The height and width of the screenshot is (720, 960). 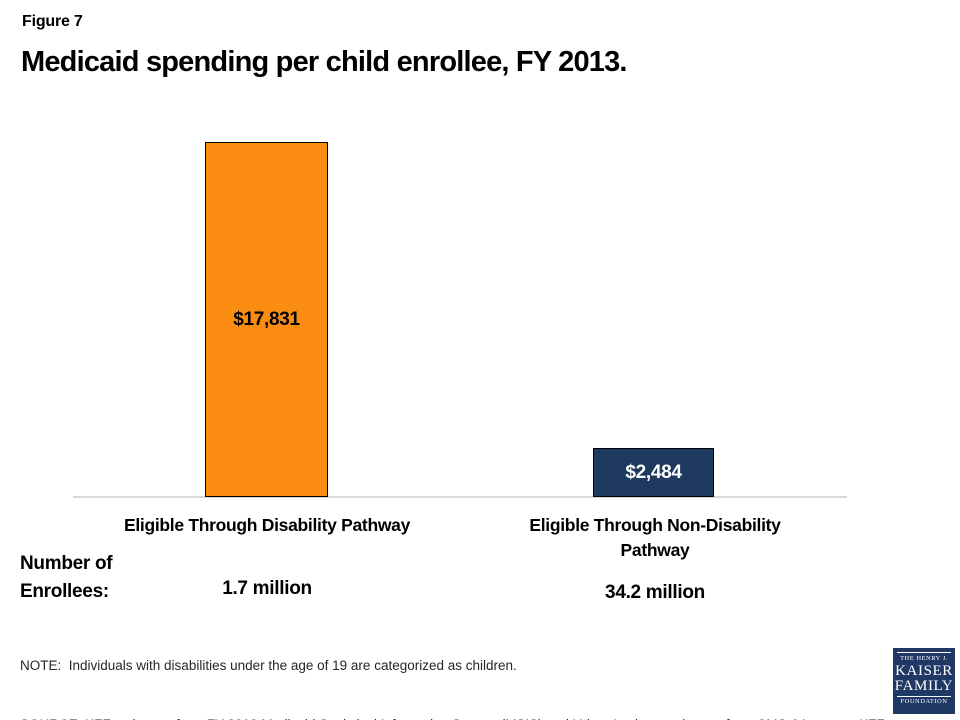 What do you see at coordinates (924, 652) in the screenshot?
I see `logo-rule-top` at bounding box center [924, 652].